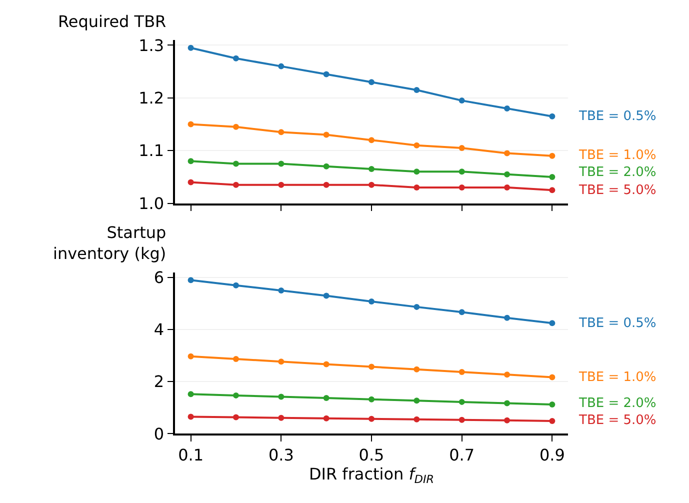 The width and height of the screenshot is (689, 503). Describe the element at coordinates (151, 150) in the screenshot. I see `y-tick-label: 1.1` at that location.